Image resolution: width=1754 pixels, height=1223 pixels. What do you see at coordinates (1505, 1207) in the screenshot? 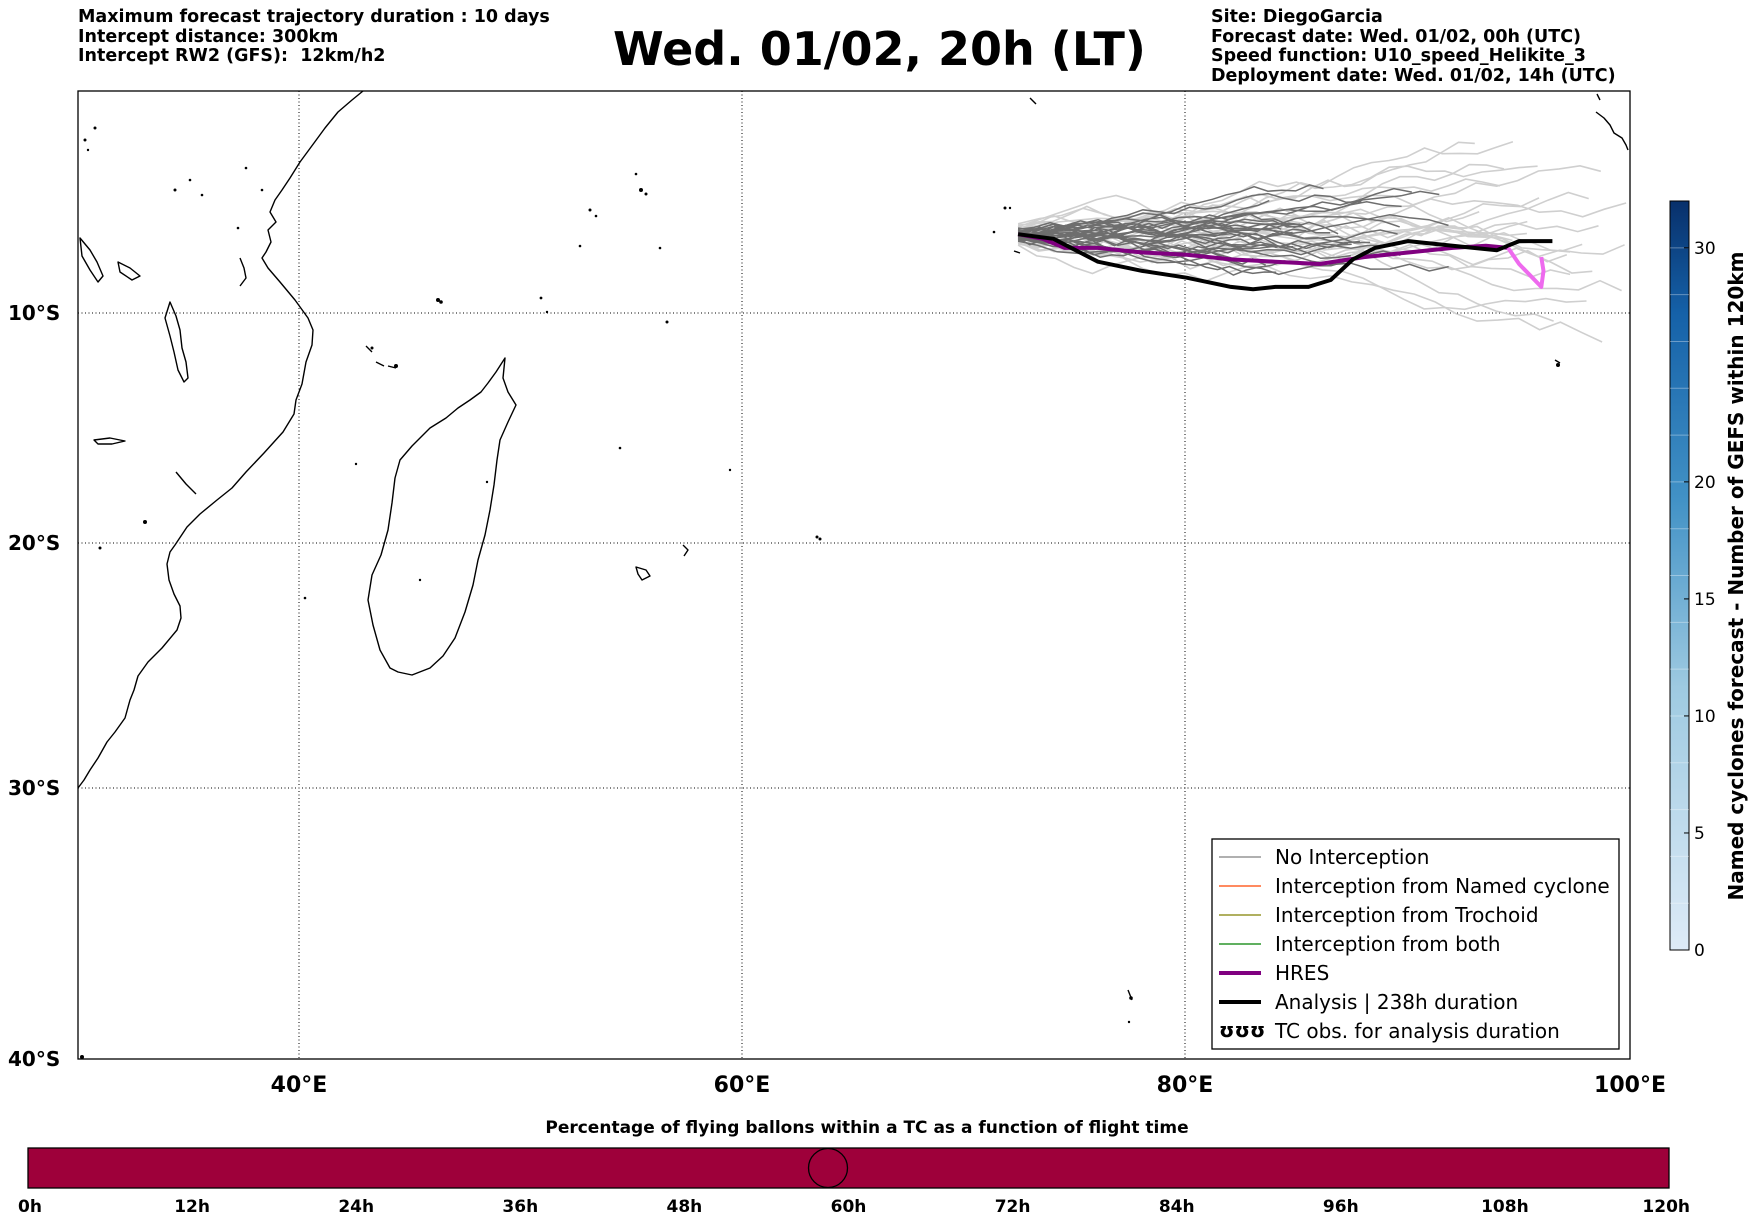
I see `time-tick-label: 108h` at bounding box center [1505, 1207].